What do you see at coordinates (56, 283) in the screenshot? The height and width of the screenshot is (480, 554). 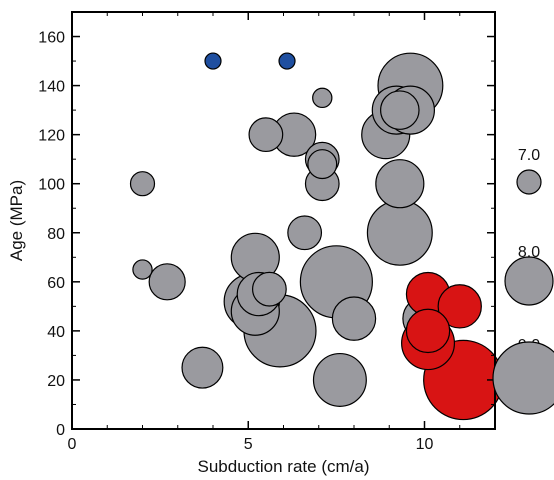 I see `y-tick-label: 60` at bounding box center [56, 283].